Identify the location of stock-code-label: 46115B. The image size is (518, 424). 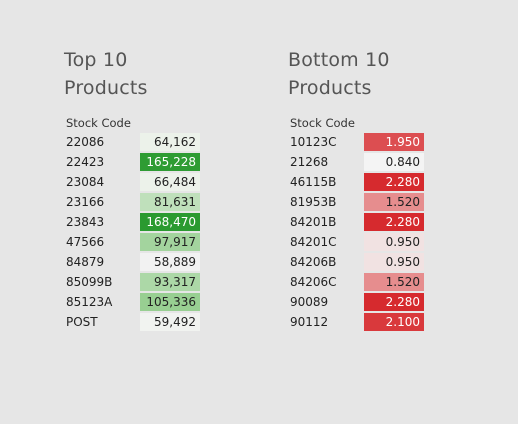
(313, 182).